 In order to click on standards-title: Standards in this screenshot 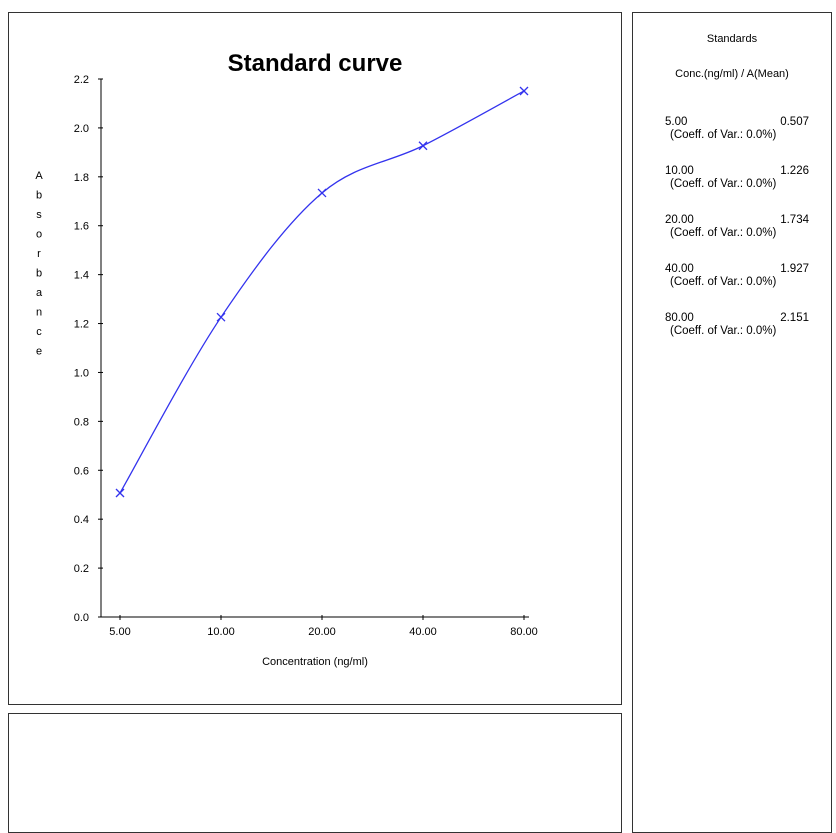, I will do `click(732, 39)`.